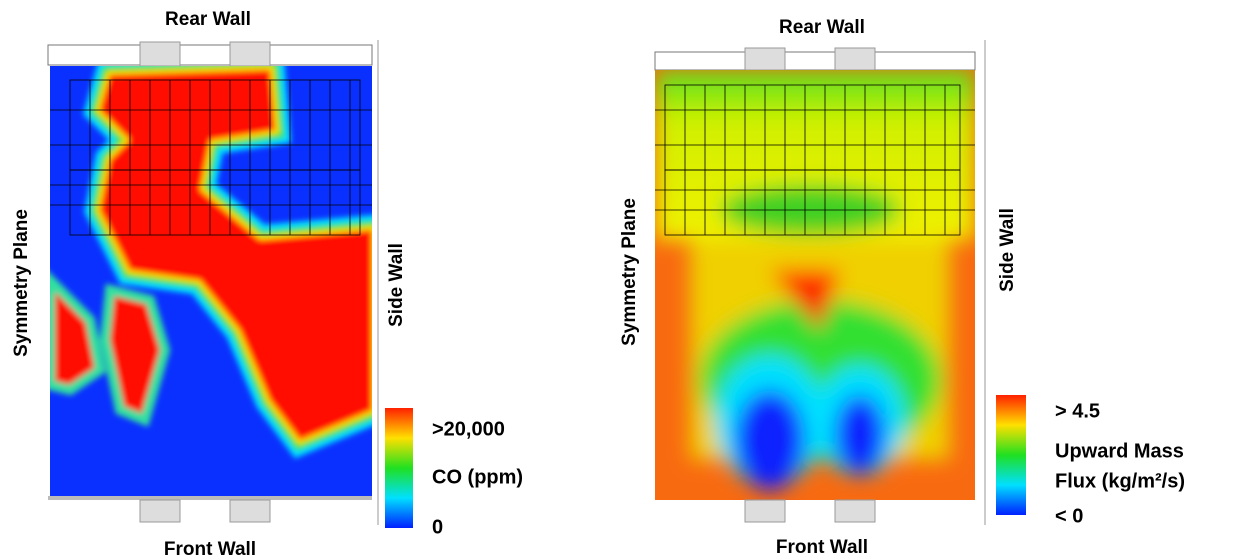 The width and height of the screenshot is (1236, 560). Describe the element at coordinates (1119, 451) in the screenshot. I see `colorbar-title: Upward Mass` at that location.